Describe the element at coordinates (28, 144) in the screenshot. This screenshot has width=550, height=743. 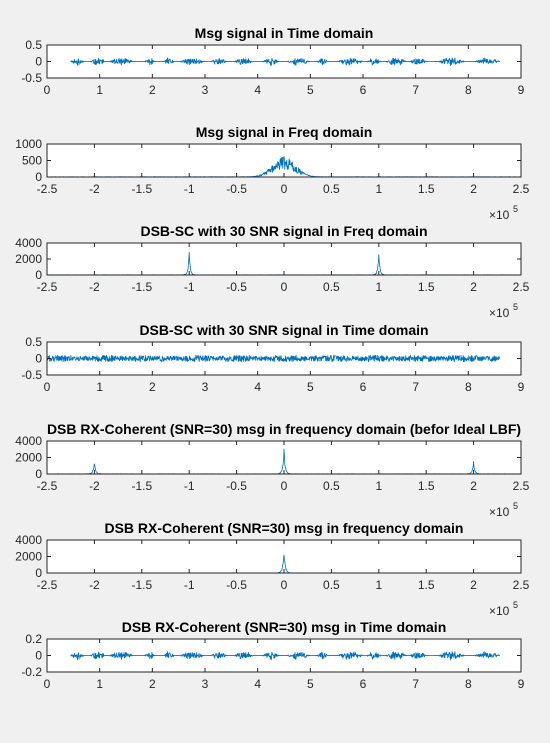
I see `y-tick-label: 1000` at that location.